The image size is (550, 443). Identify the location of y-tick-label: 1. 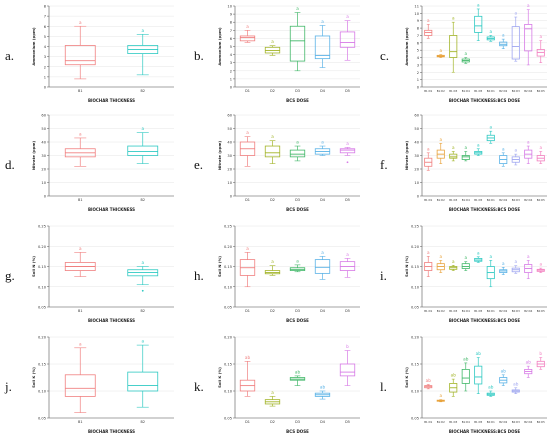
(231, 79).